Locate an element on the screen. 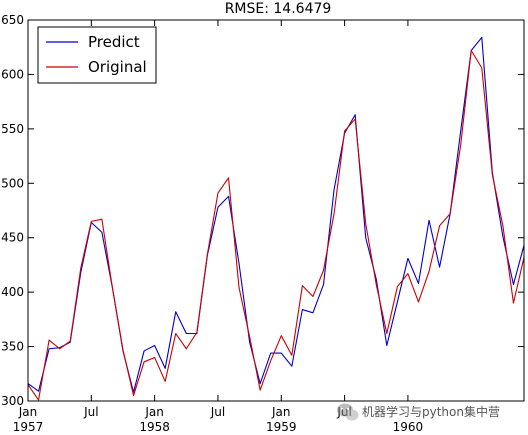  y-tick-label-6: 600 is located at coordinates (12, 74).